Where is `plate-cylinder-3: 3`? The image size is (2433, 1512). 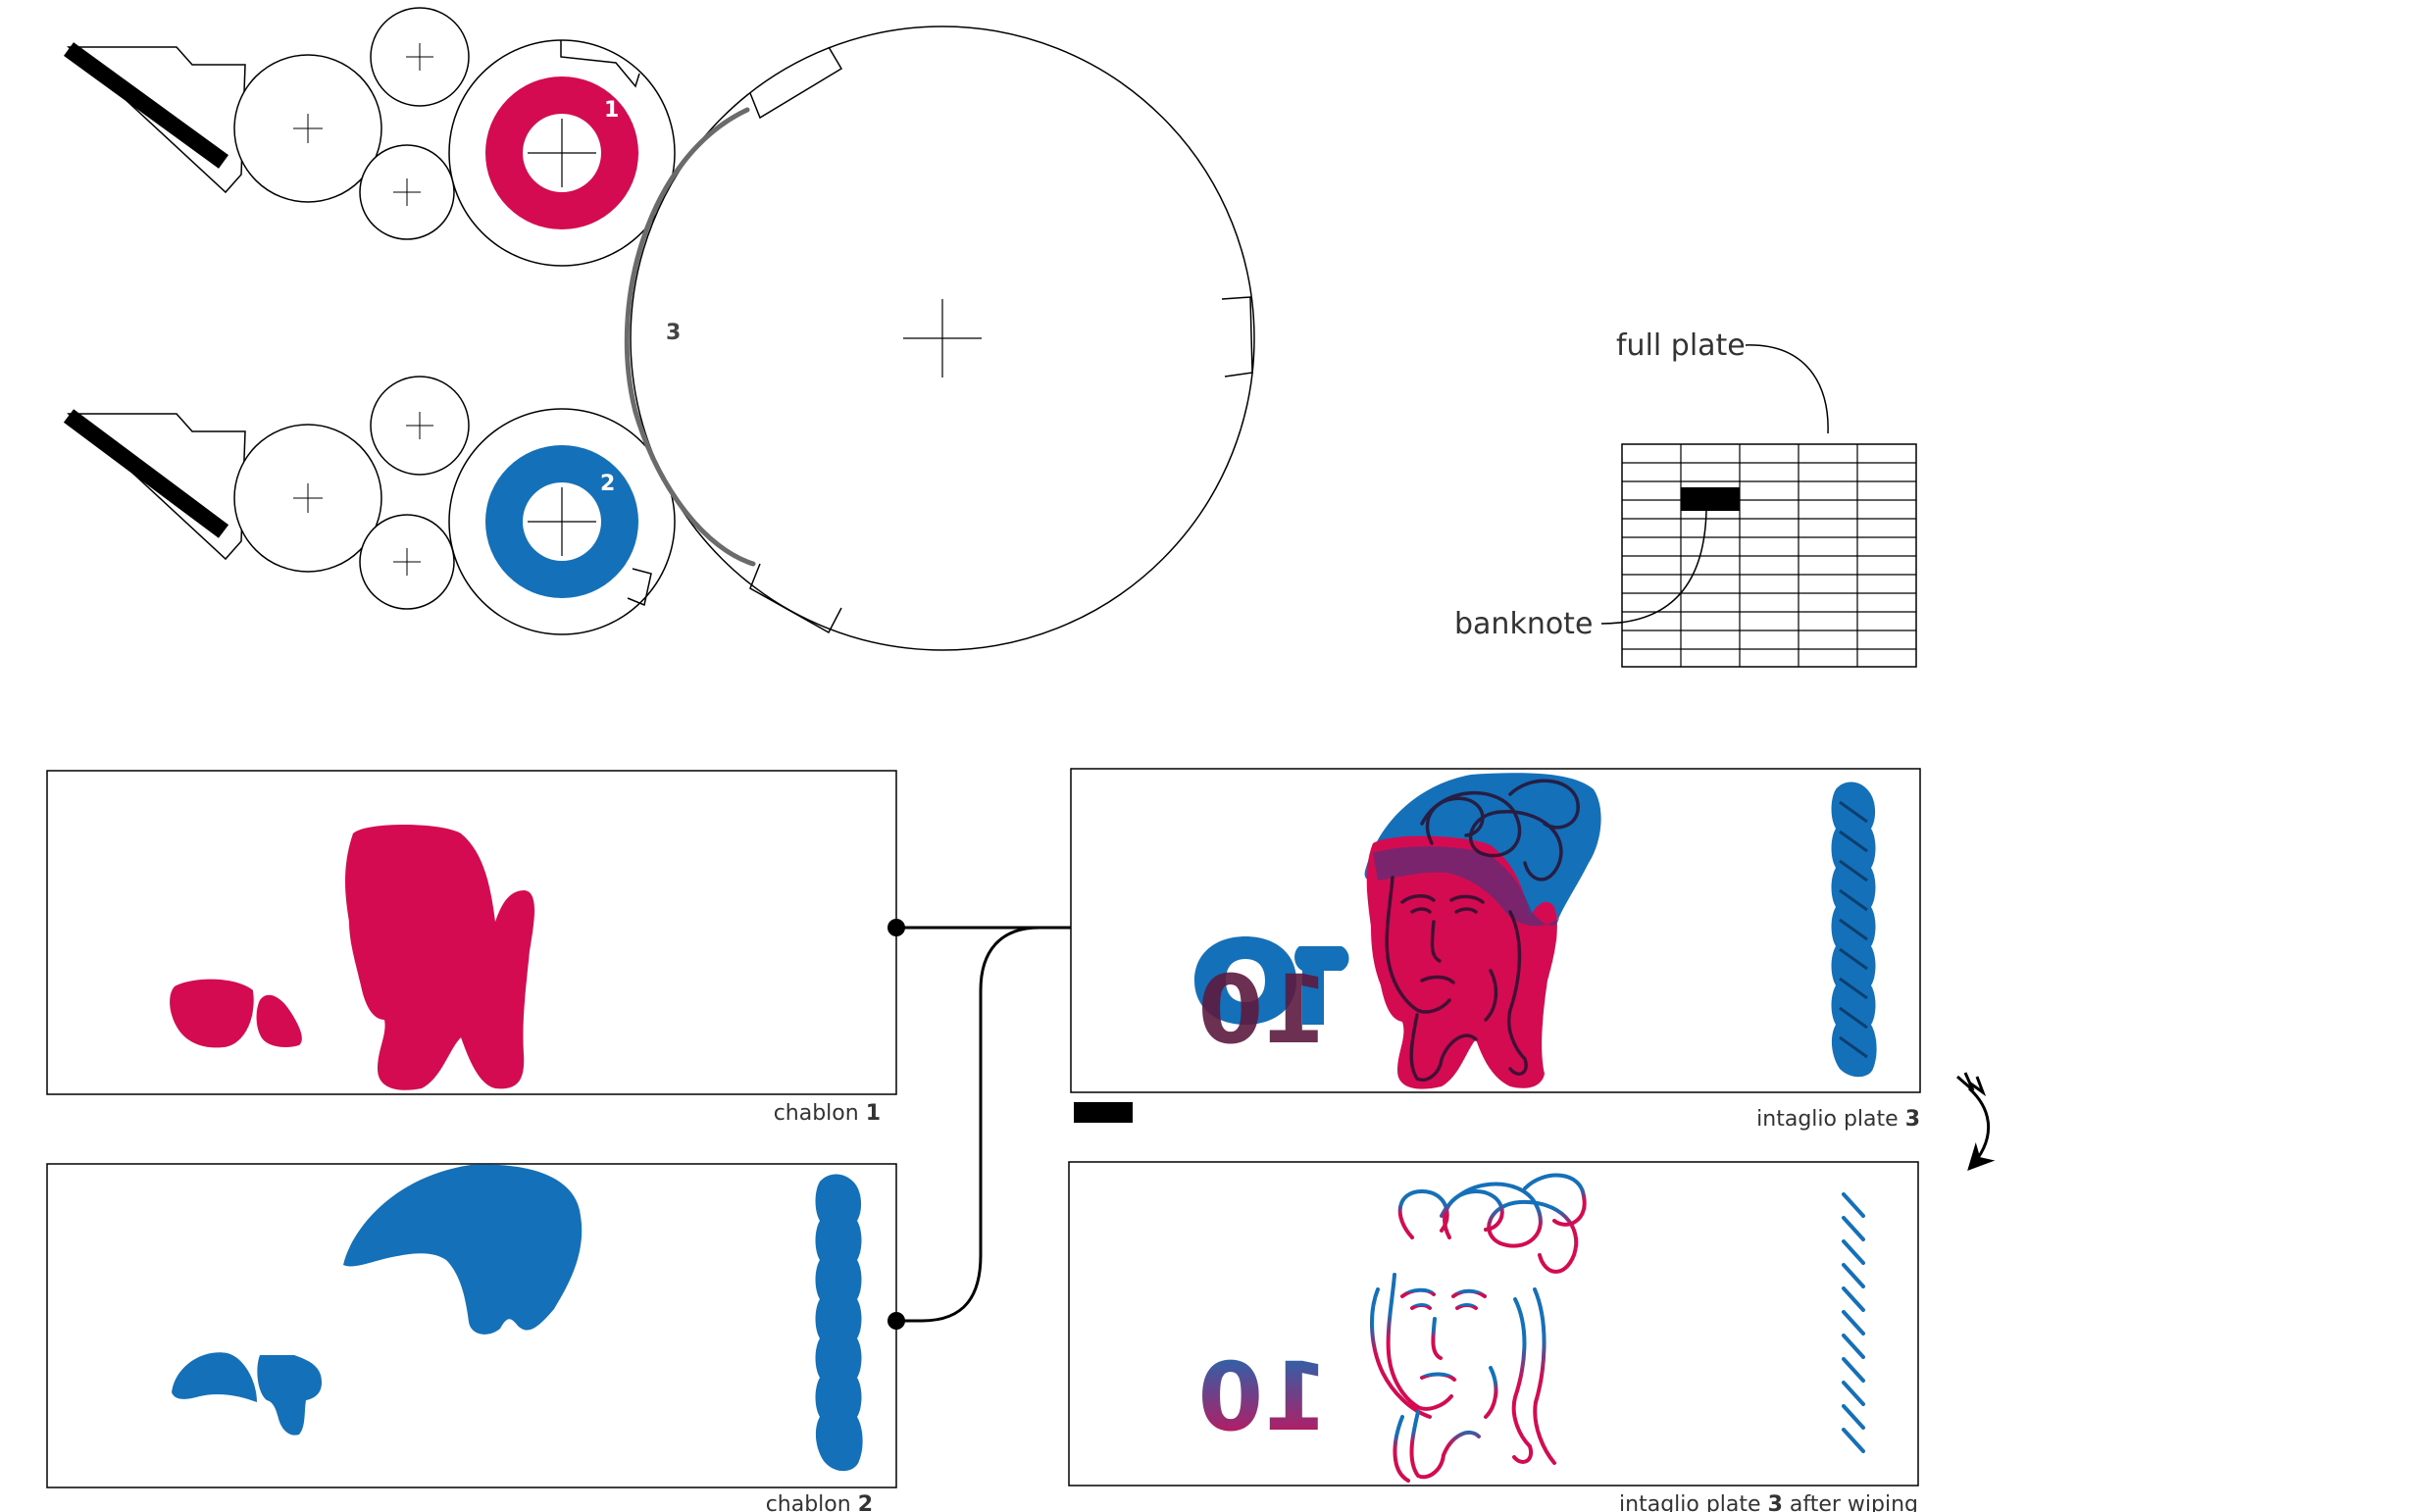 plate-cylinder-3: 3 is located at coordinates (939, 338).